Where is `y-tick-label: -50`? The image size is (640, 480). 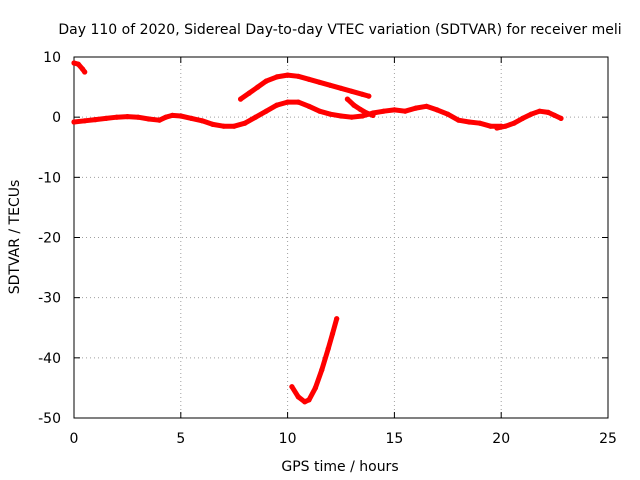 y-tick-label: -50 is located at coordinates (49, 419).